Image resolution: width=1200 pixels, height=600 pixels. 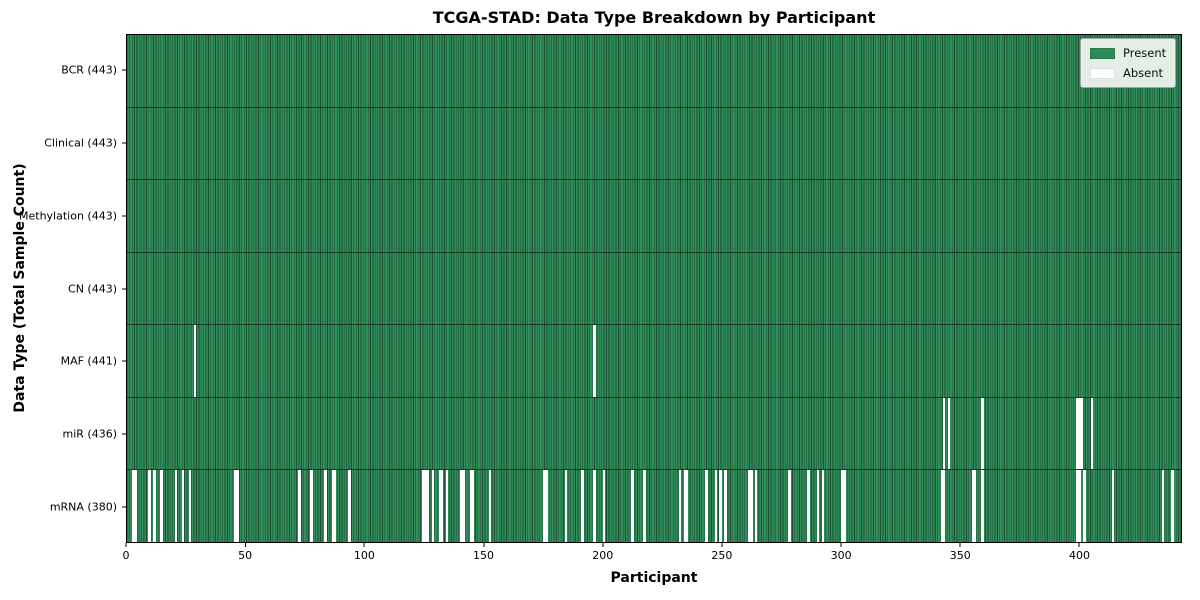 I want to click on x-axis-ticks: 0 50 100 150 200 250 300 350 400, so click(x=652, y=556).